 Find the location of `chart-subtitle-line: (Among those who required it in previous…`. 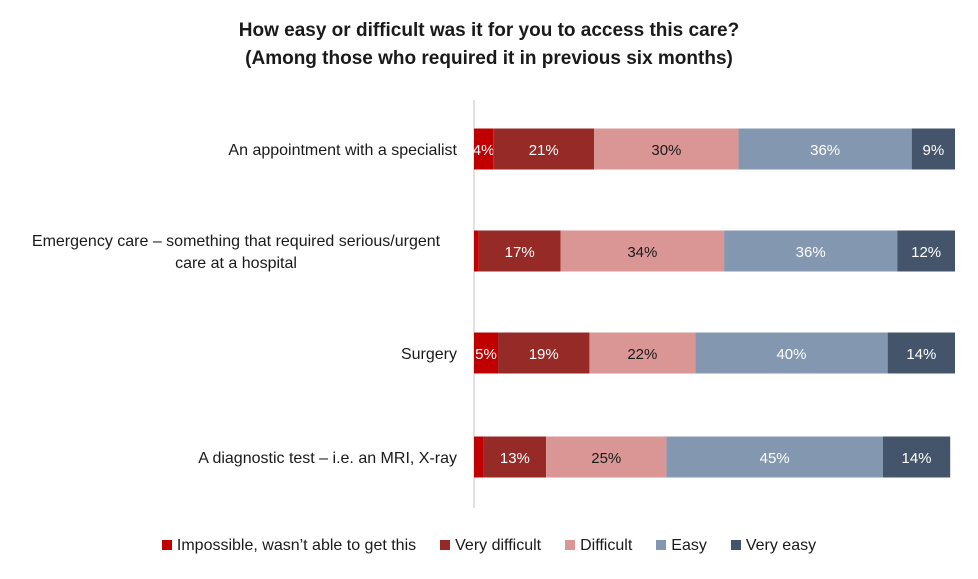

chart-subtitle-line: (Among those who required it in previous… is located at coordinates (489, 58).